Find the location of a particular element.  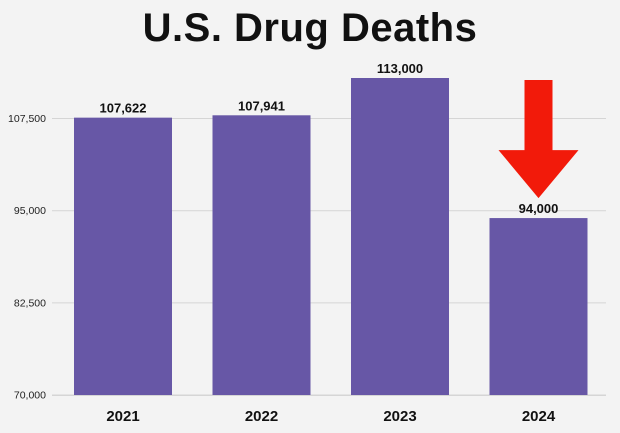

x-tick-label: 2022 is located at coordinates (261, 416).